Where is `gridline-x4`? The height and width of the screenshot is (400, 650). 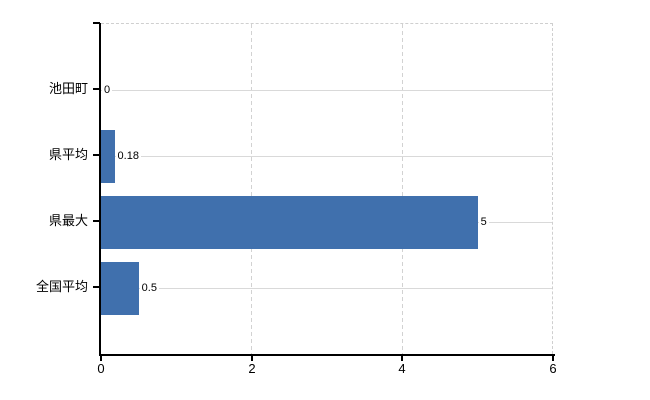
gridline-x4 is located at coordinates (402, 189).